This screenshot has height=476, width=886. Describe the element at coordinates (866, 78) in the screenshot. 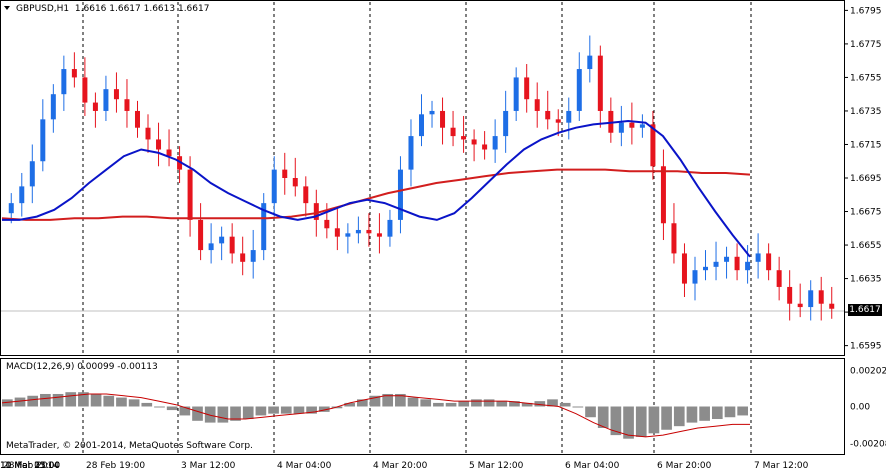

I see `price-tick-label: 1.6755` at that location.